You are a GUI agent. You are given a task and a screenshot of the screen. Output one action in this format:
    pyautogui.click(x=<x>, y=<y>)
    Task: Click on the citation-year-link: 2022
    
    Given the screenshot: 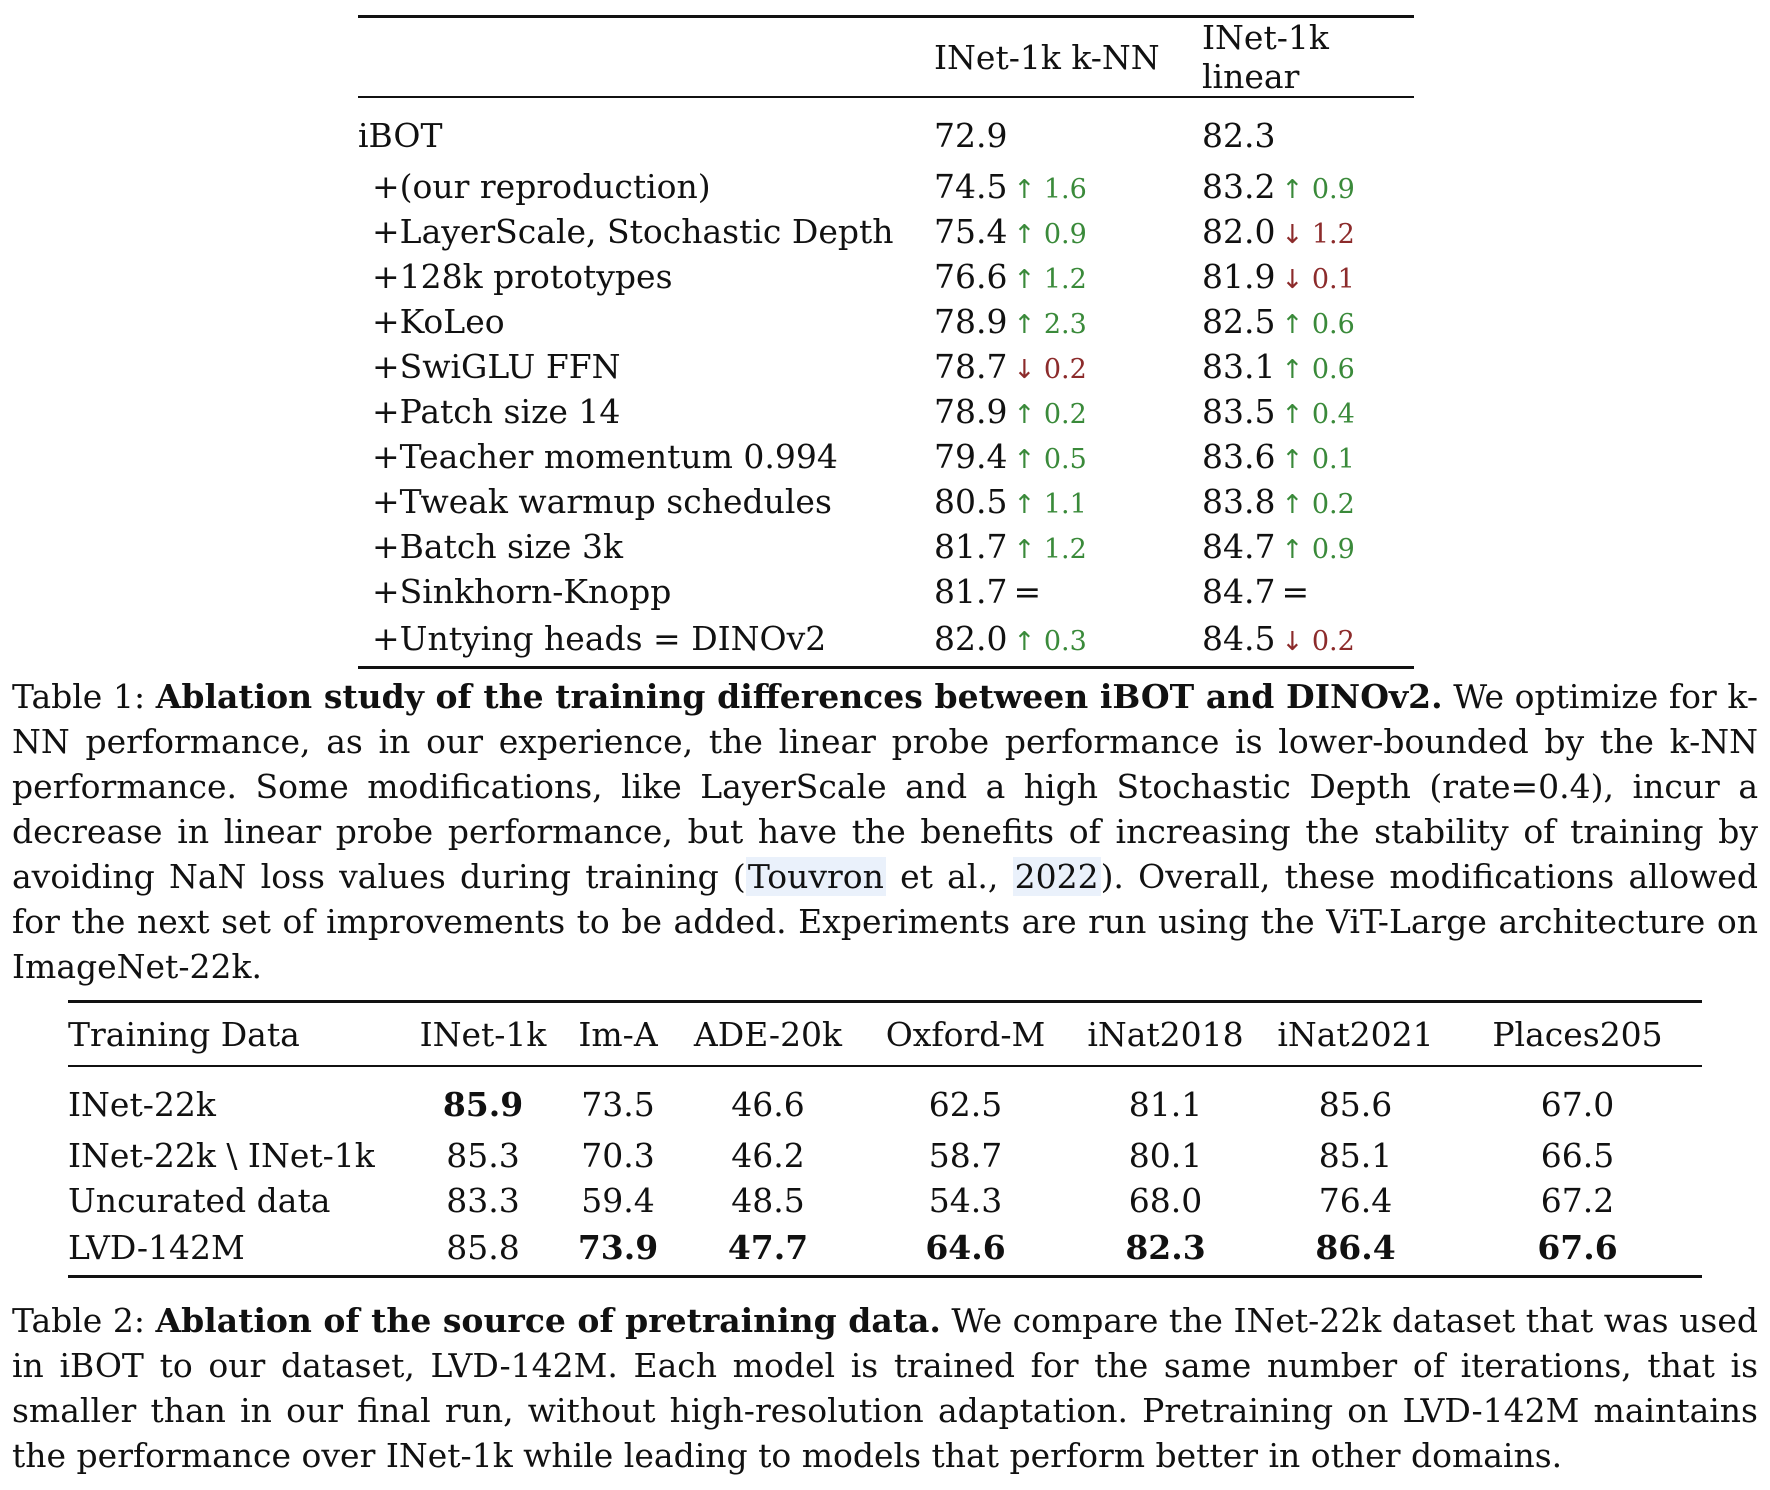 What is the action you would take?
    pyautogui.click(x=1056, y=876)
    